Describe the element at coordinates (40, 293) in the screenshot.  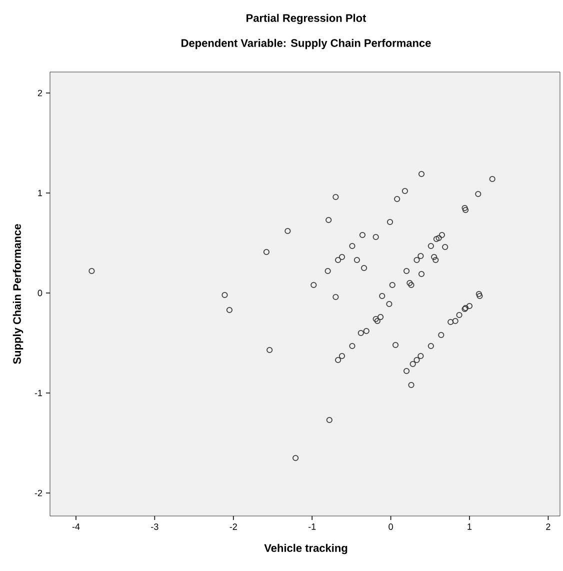
I see `y-tick-label: 0` at that location.